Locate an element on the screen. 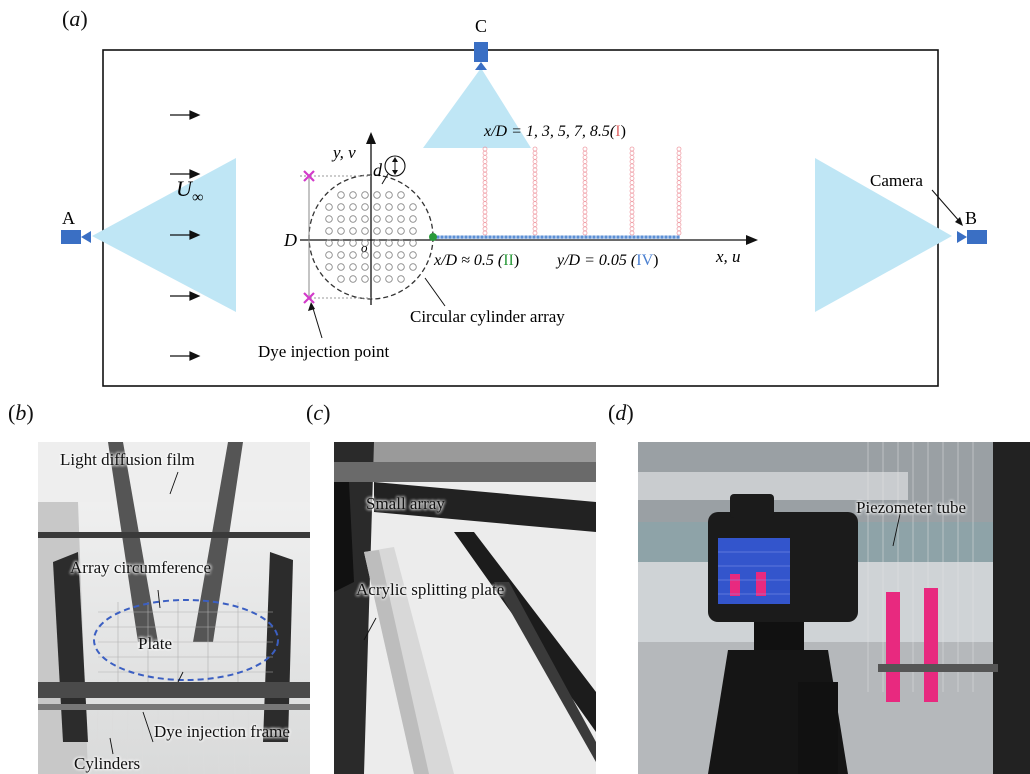 The height and width of the screenshot is (774, 1030). camera-b-field is located at coordinates (883, 235).